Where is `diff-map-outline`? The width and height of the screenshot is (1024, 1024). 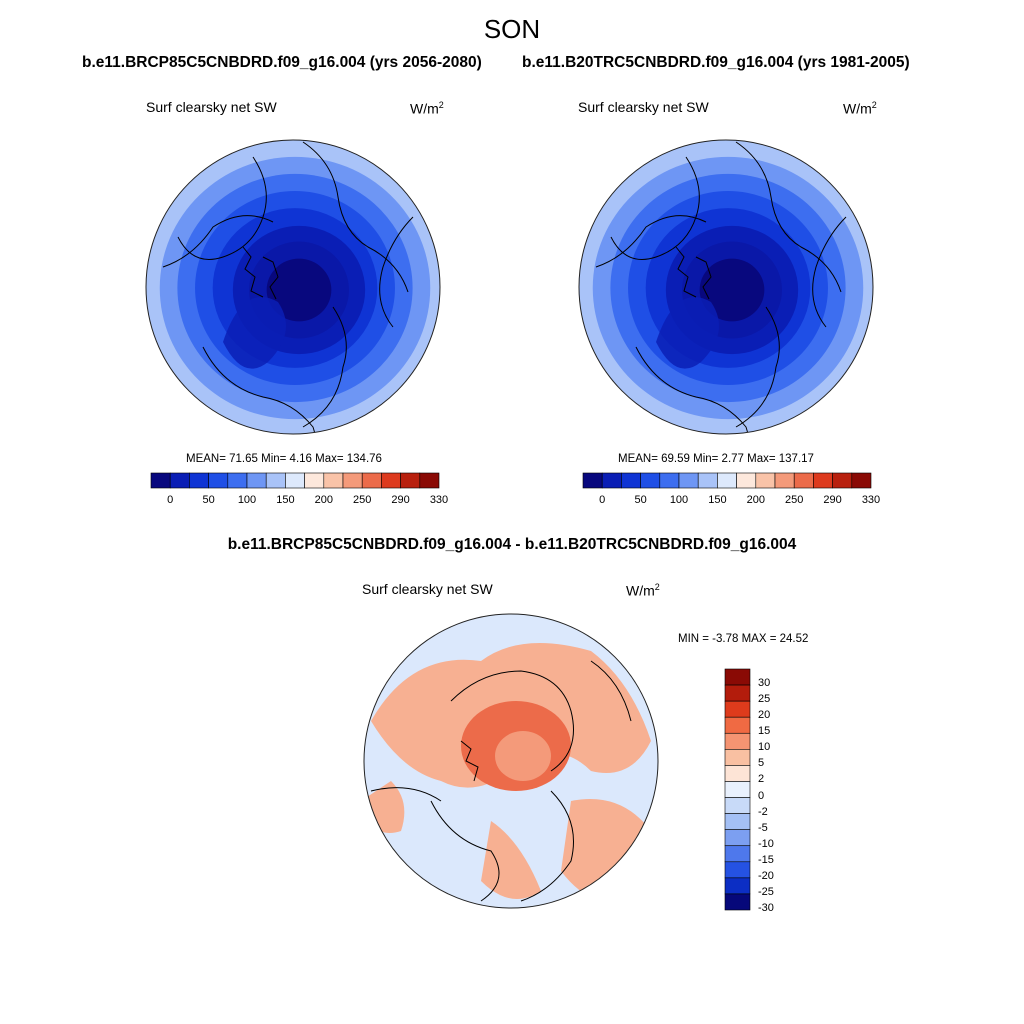 diff-map-outline is located at coordinates (511, 761).